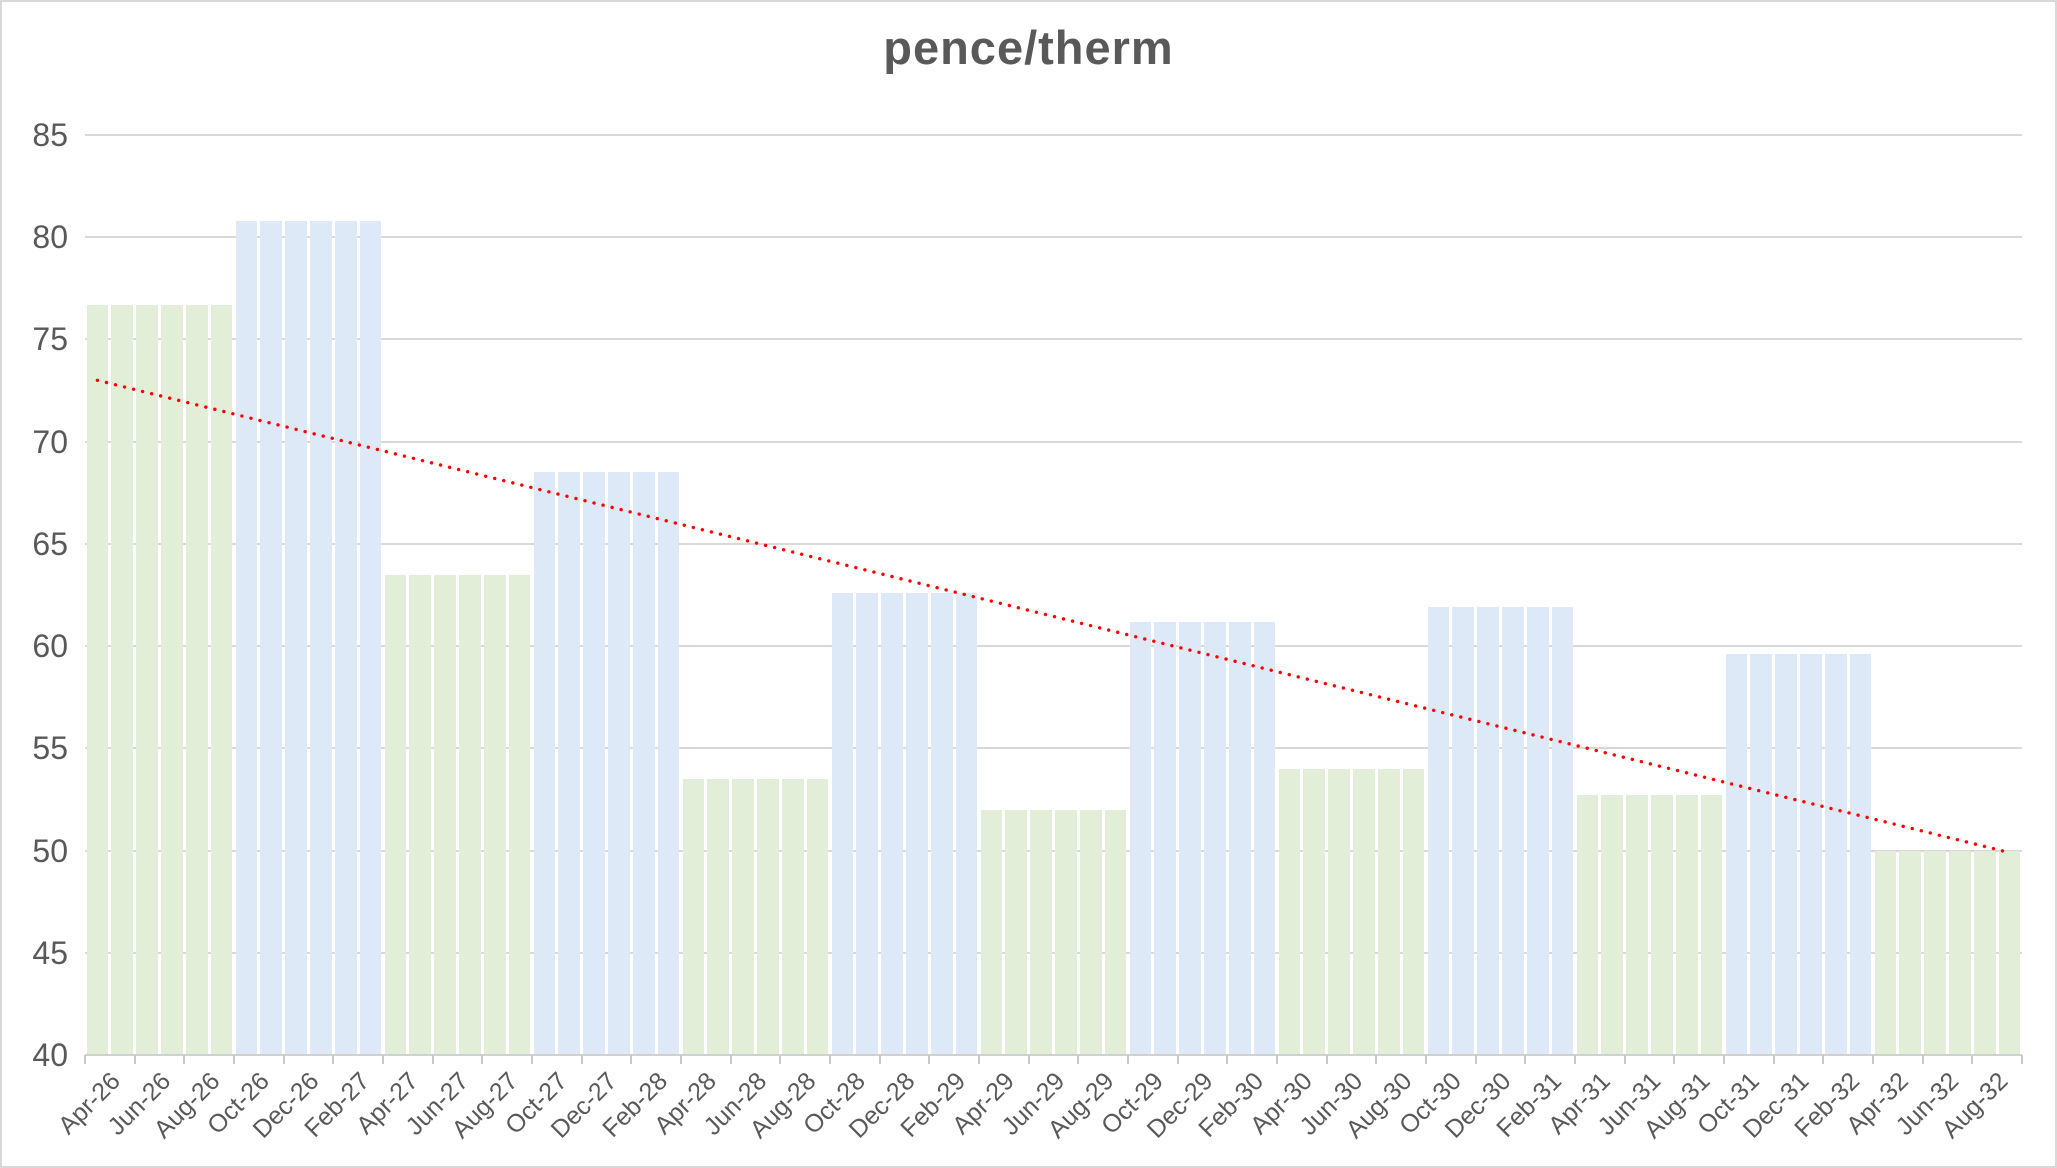 This screenshot has width=2057, height=1168. What do you see at coordinates (50, 1055) in the screenshot?
I see `y-axis-label: 40` at bounding box center [50, 1055].